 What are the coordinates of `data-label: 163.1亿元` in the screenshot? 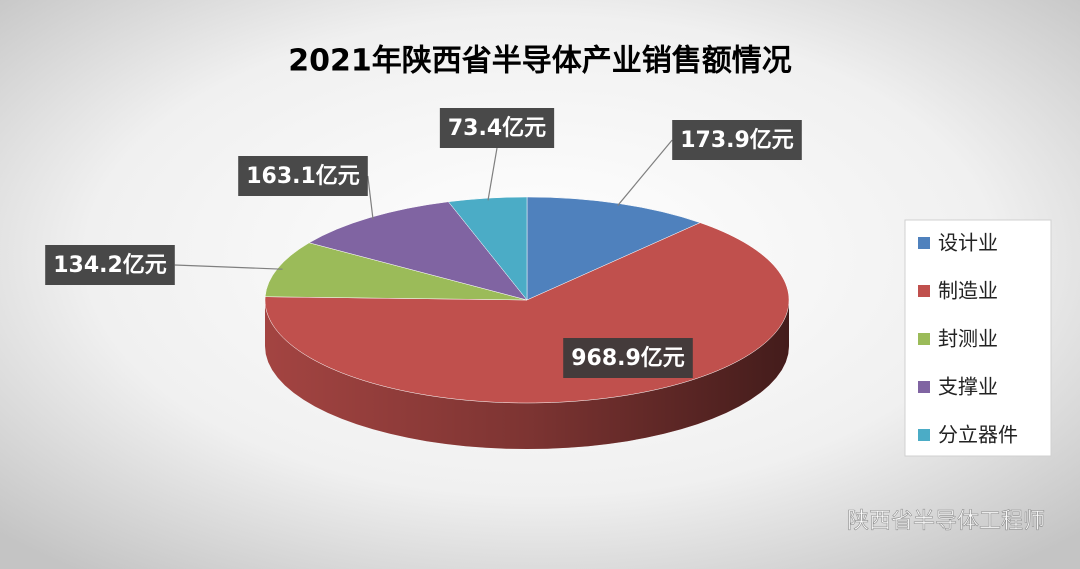 It's located at (303, 176).